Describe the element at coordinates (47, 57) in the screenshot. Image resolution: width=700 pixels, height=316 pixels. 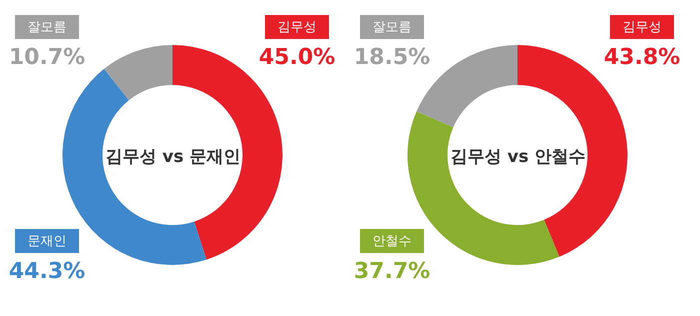
I see `data-label: 10.7%` at that location.